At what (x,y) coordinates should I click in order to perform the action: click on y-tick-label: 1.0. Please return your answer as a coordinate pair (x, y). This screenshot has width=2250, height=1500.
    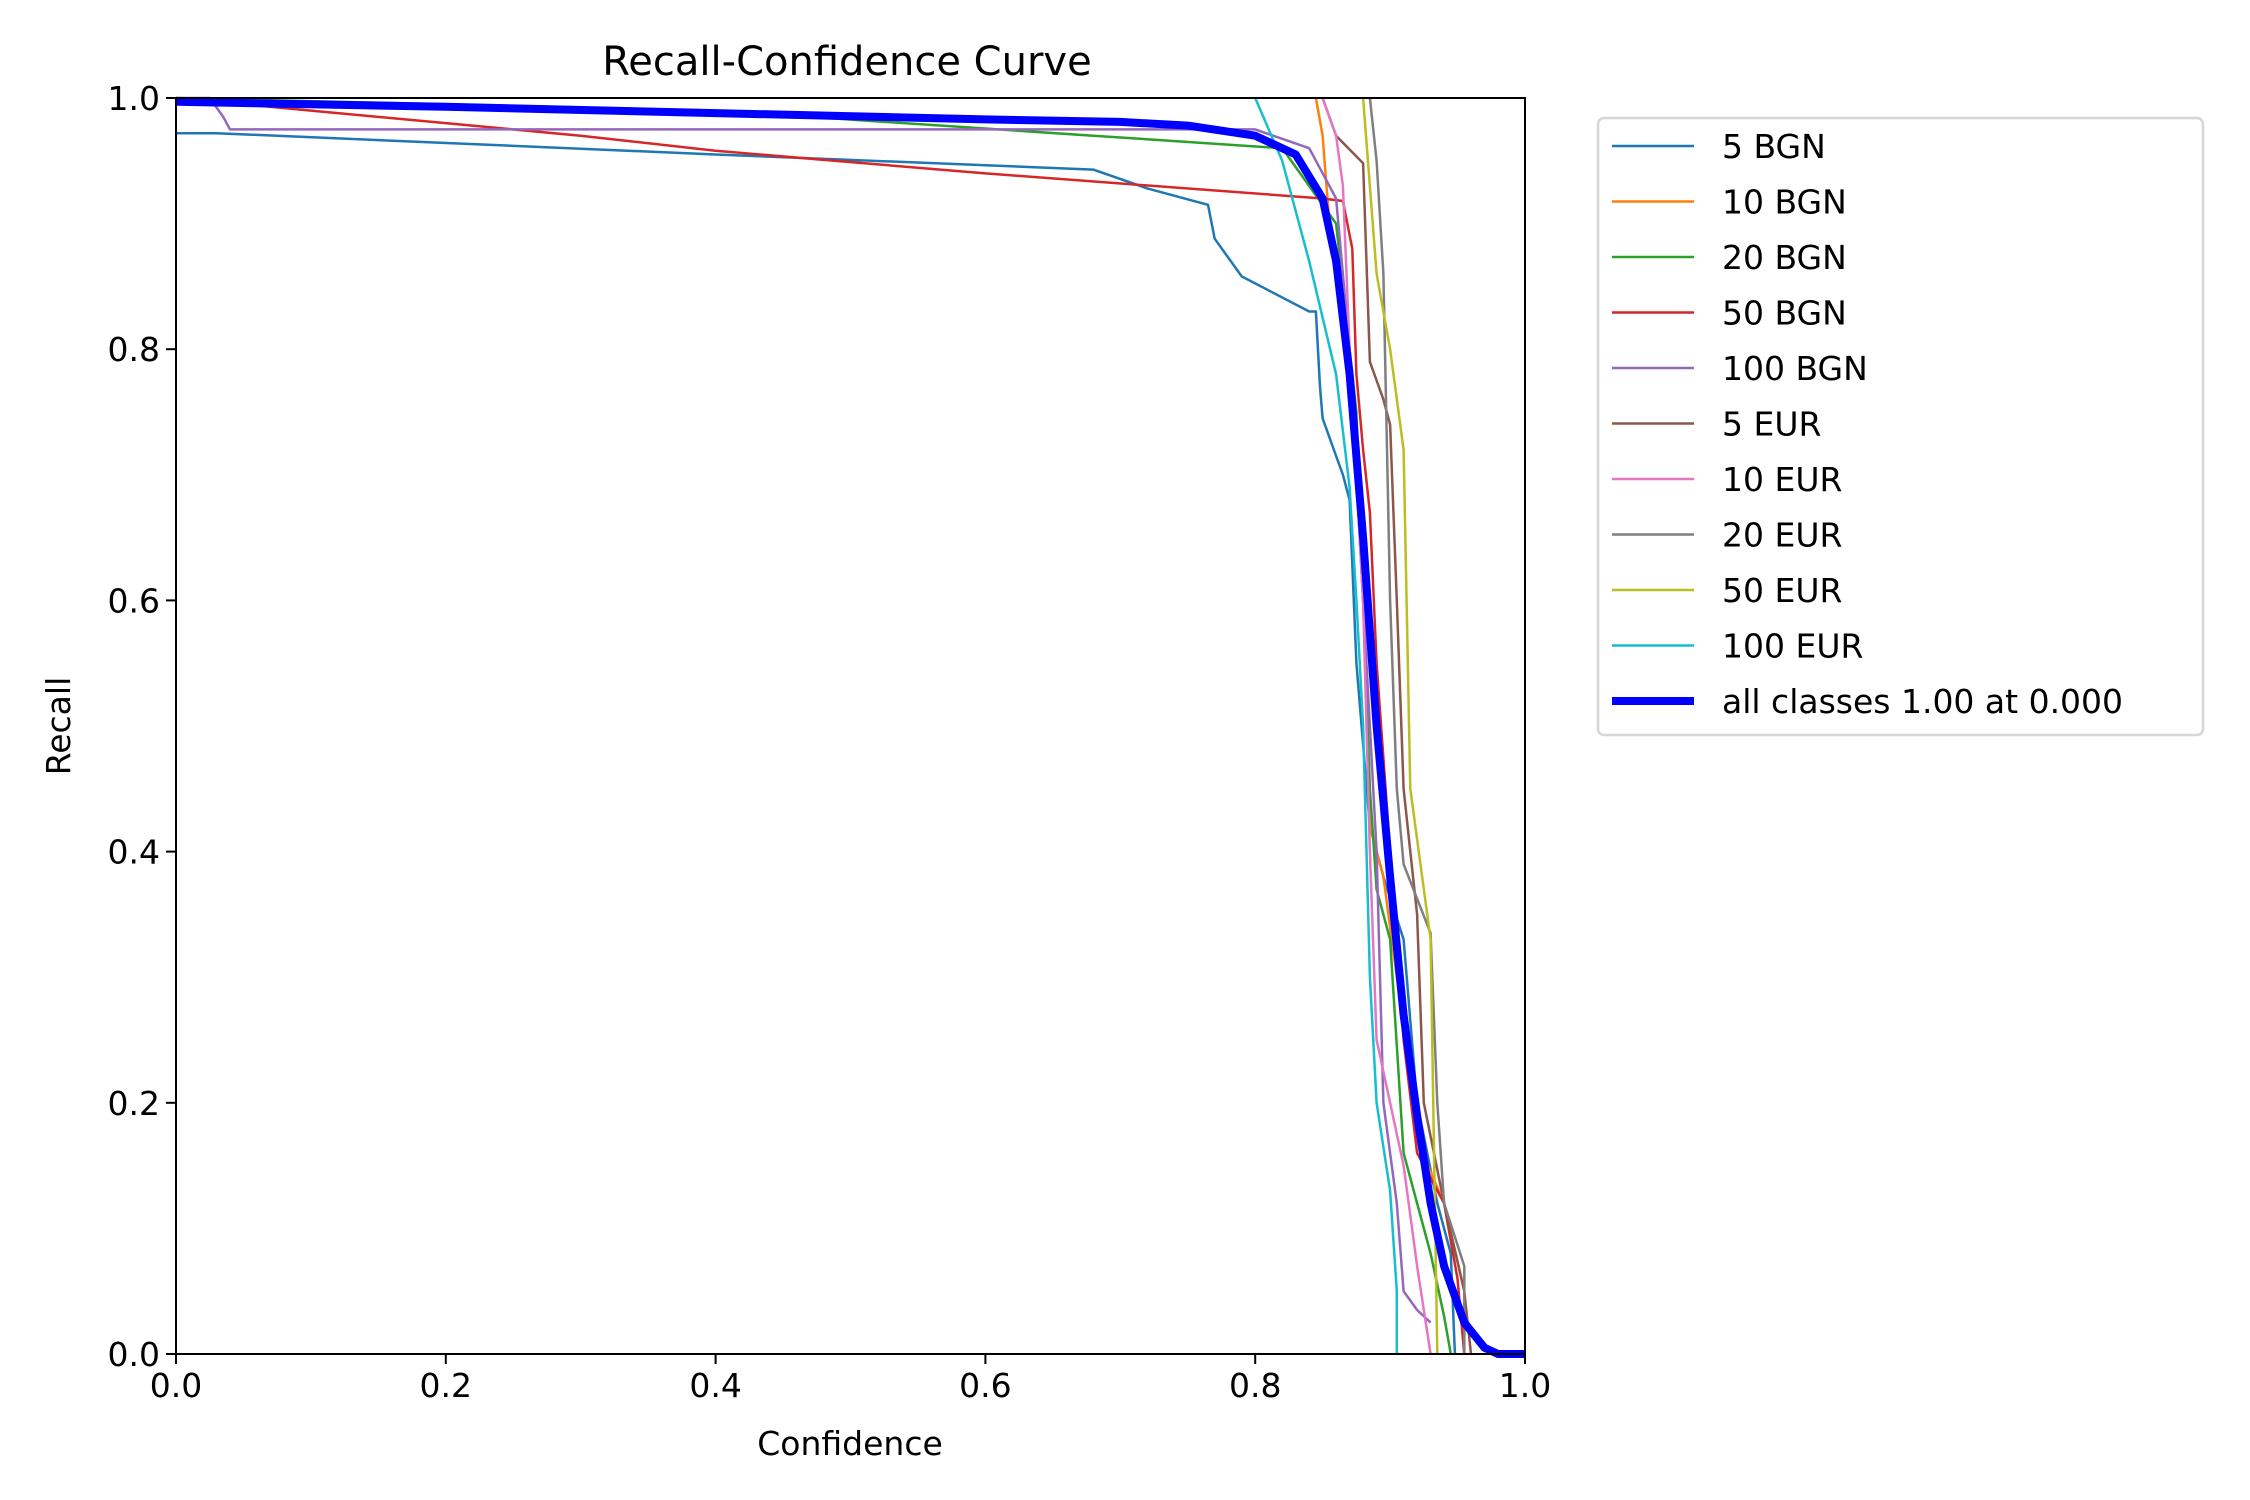
    Looking at the image, I should click on (134, 98).